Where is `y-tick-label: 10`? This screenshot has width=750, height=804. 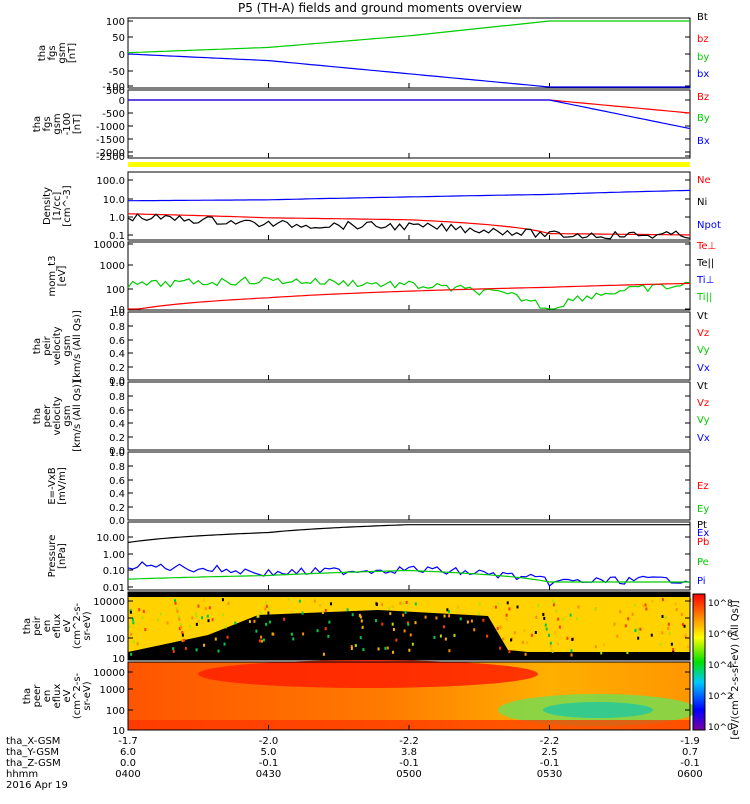 y-tick-label: 10 is located at coordinates (118, 659).